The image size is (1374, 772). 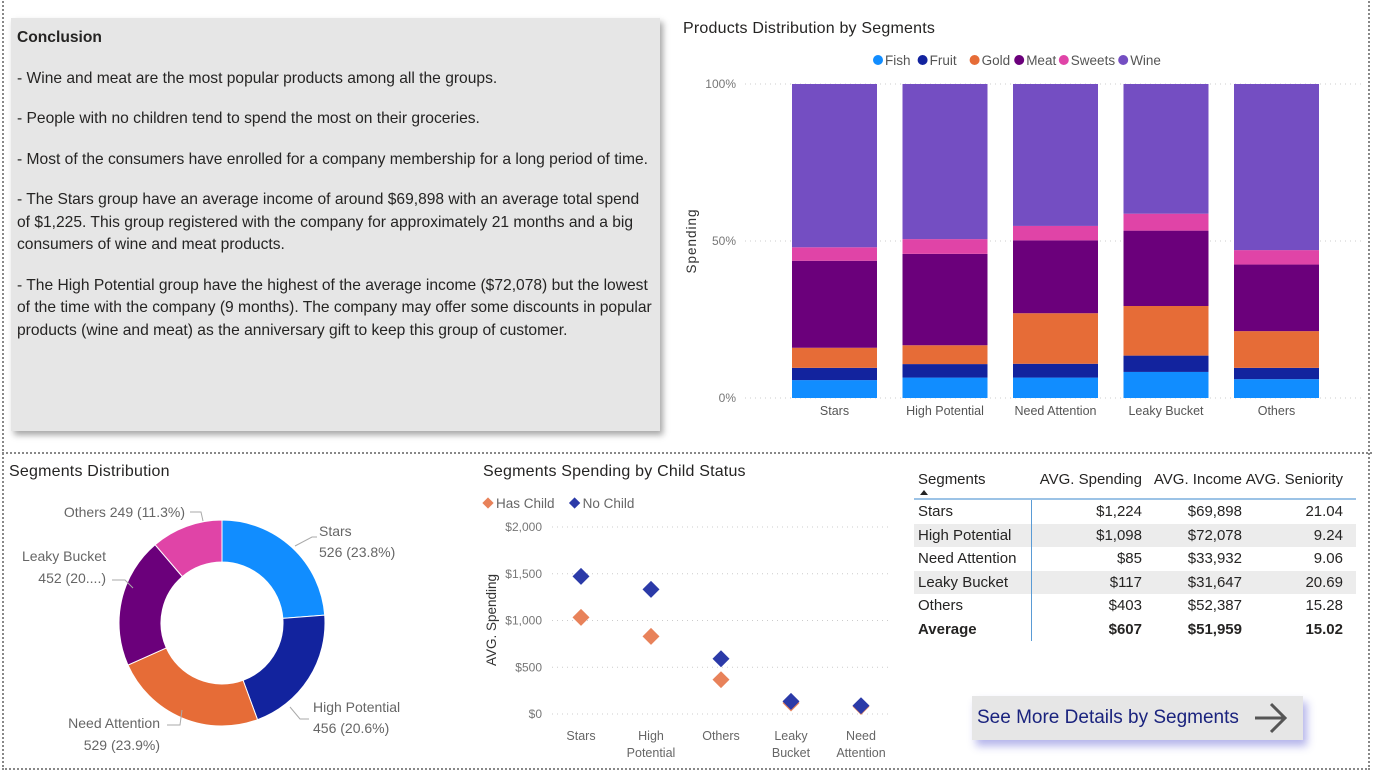 What do you see at coordinates (59, 37) in the screenshot?
I see `conclusion-heading: Conclusion` at bounding box center [59, 37].